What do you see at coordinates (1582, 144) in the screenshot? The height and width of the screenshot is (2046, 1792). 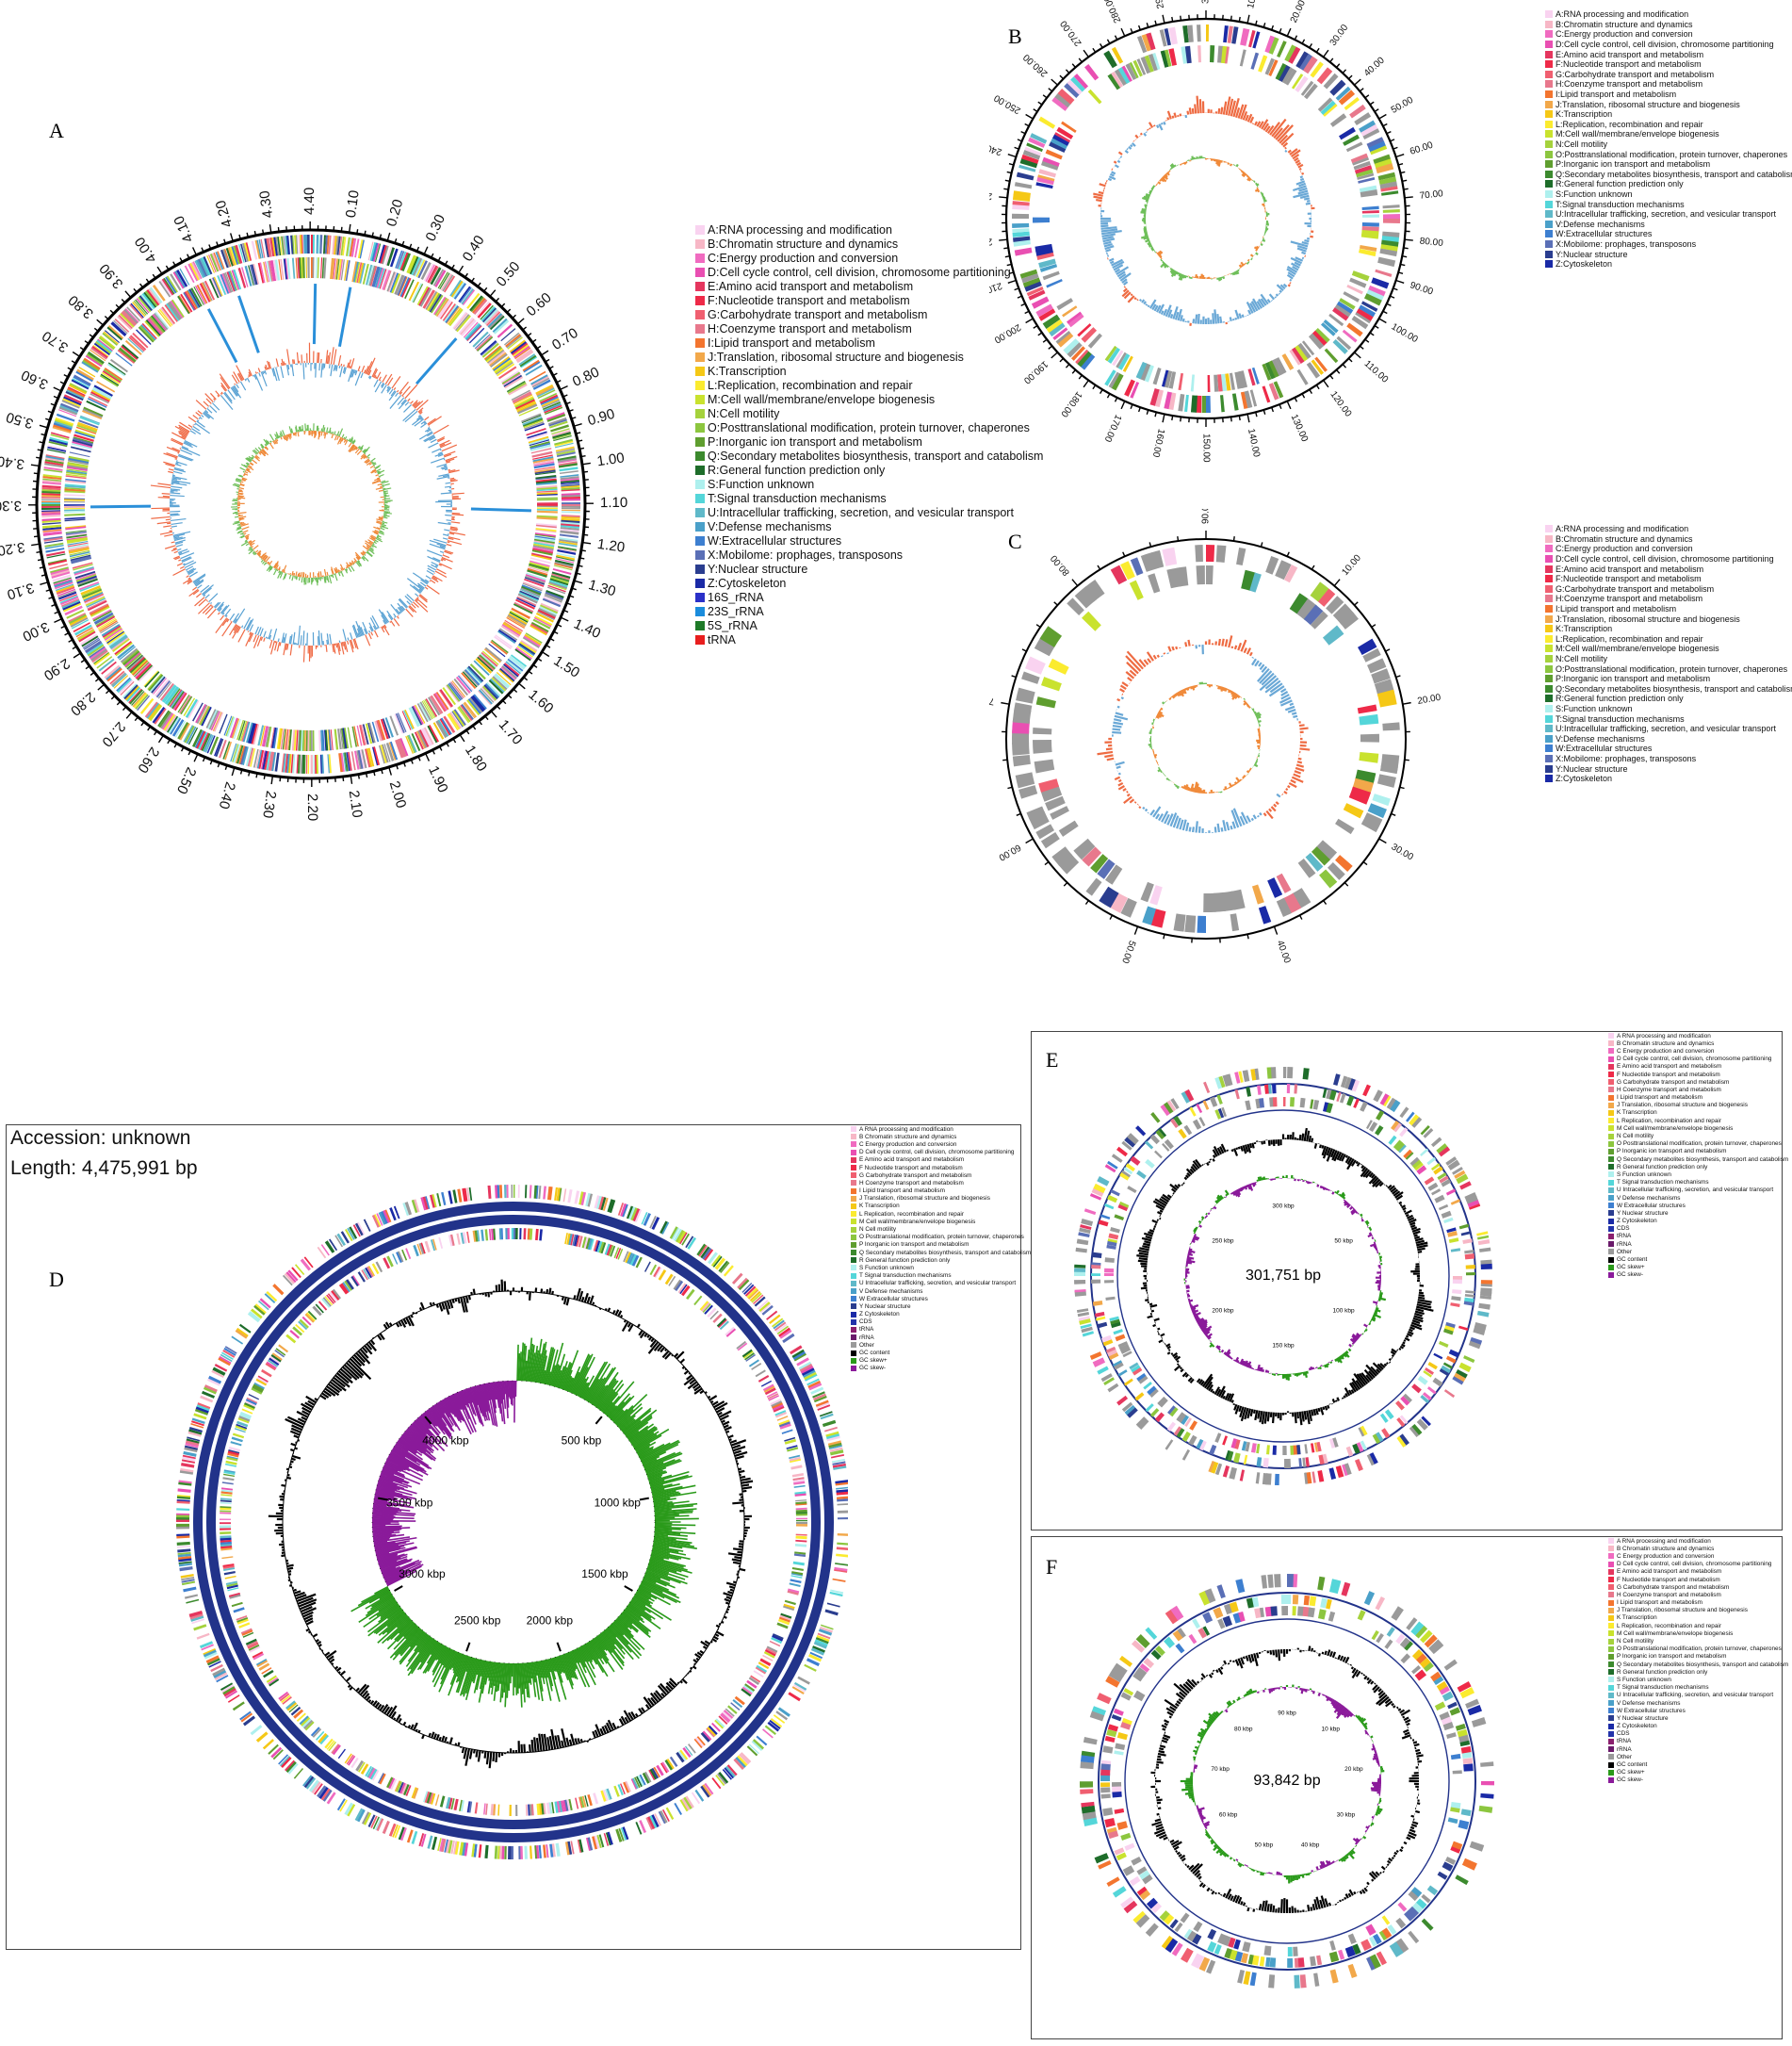 I see `legend-label: N:Cell motility` at bounding box center [1582, 144].